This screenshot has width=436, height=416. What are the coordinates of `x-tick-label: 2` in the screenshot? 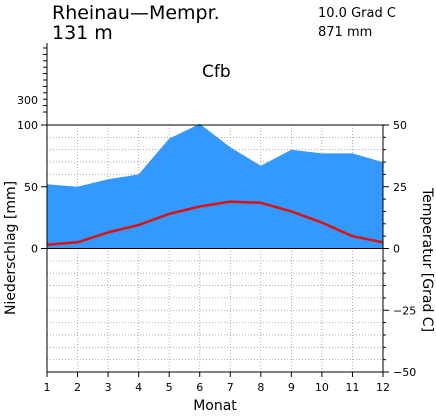 It's located at (77, 387).